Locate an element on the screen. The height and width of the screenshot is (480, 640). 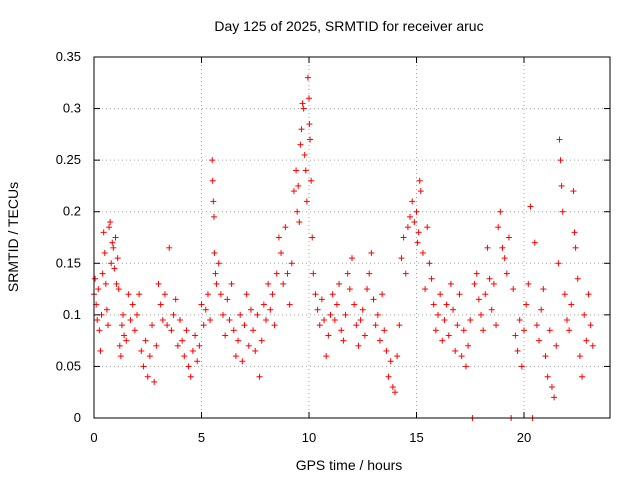
y-tick-label: 0.25 is located at coordinates (68, 159).